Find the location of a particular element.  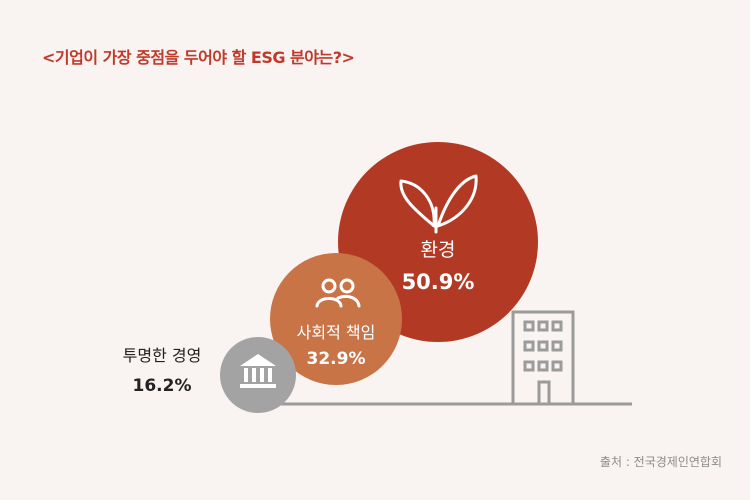

value-social: 32.9% is located at coordinates (336, 359).